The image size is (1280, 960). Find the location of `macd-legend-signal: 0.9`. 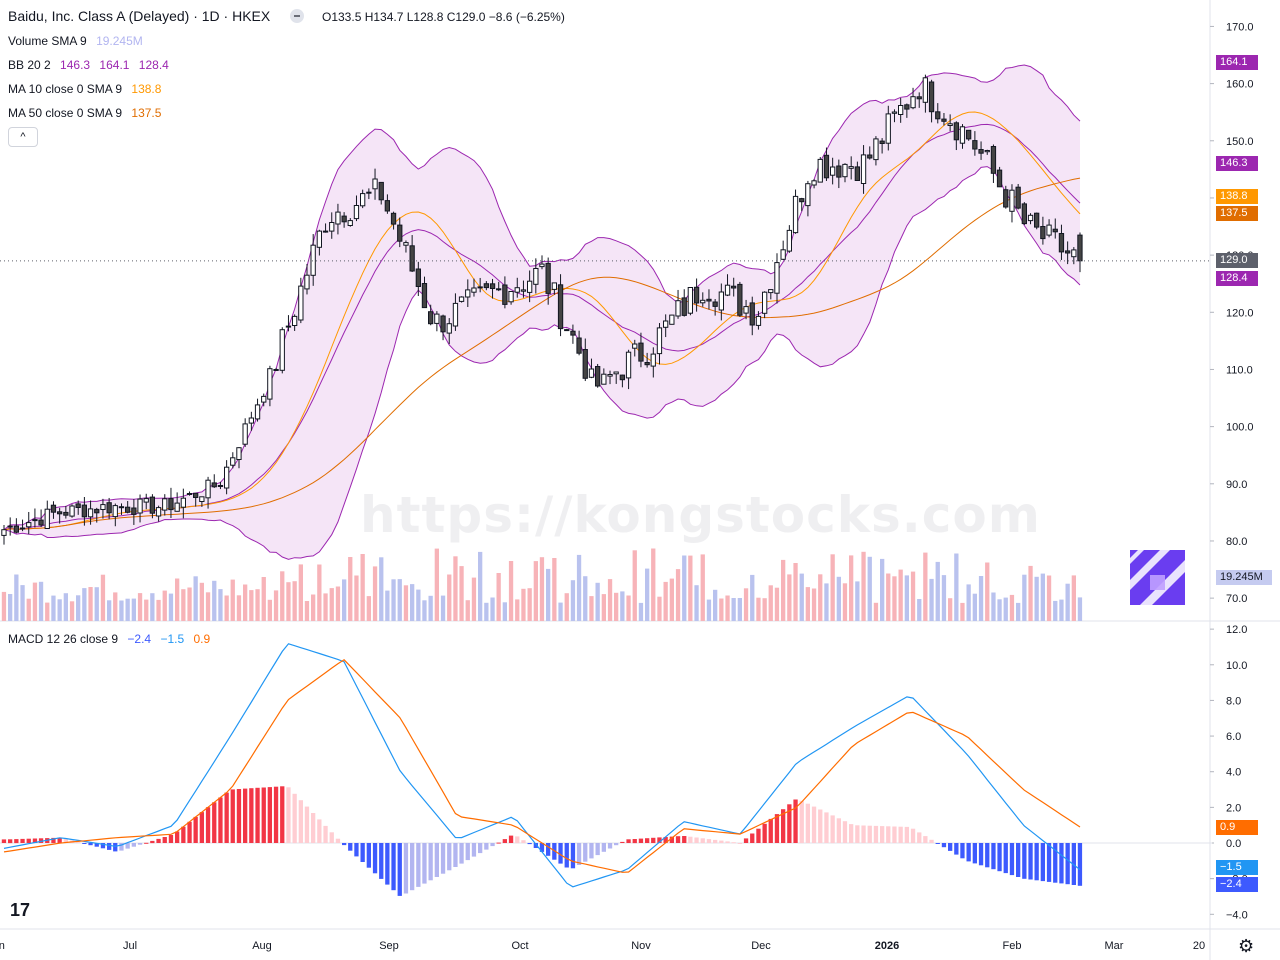

macd-legend-signal: 0.9 is located at coordinates (202, 639).